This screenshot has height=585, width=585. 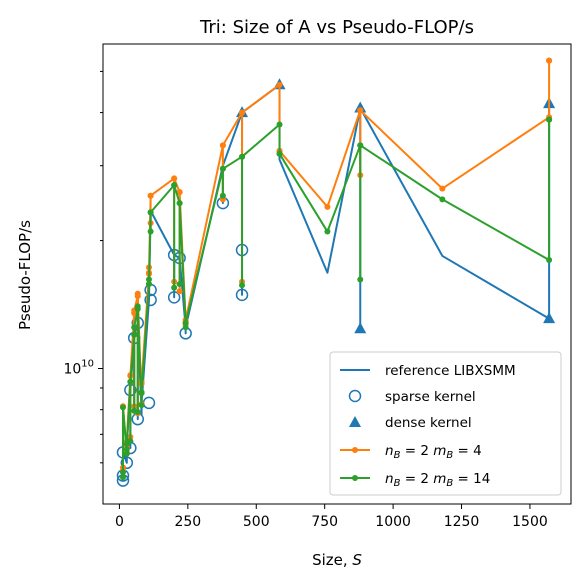 What do you see at coordinates (462, 522) in the screenshot?
I see `x-tick-label: 1250` at bounding box center [462, 522].